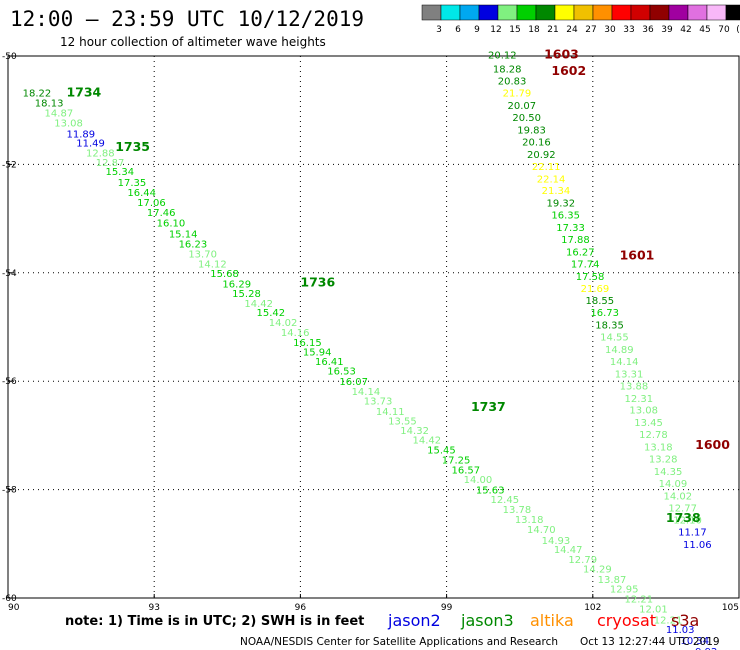 Image resolution: width=740 pixels, height=650 pixels. I want to click on jason3-wave-height: 13.55, so click(402, 422).